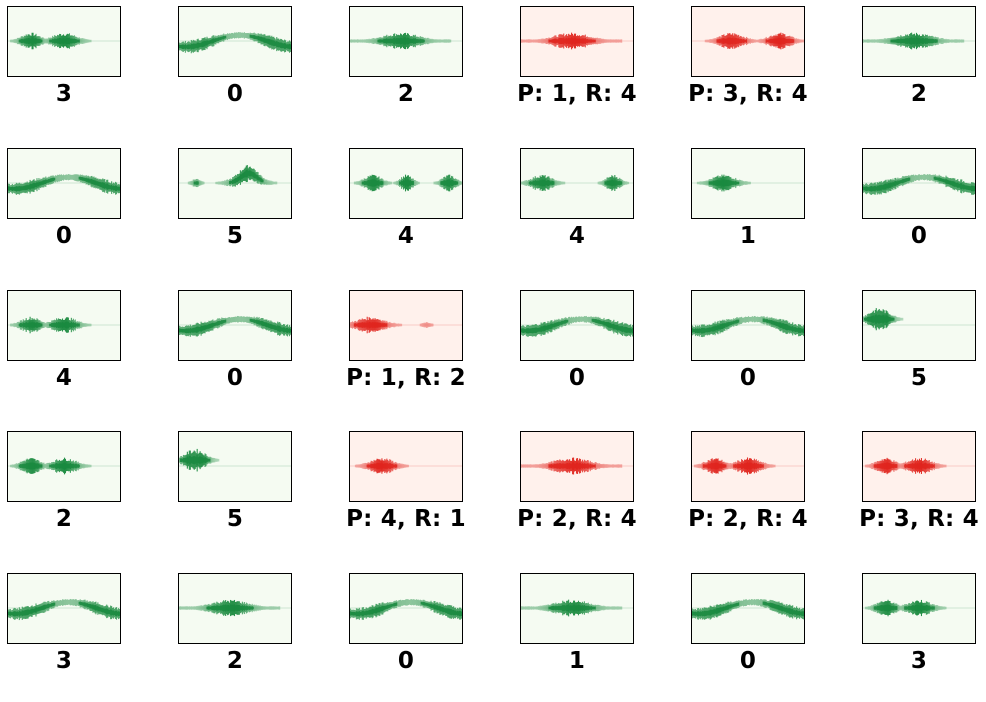  Describe the element at coordinates (406, 378) in the screenshot. I see `panel-label: P: 1, R: 2` at that location.